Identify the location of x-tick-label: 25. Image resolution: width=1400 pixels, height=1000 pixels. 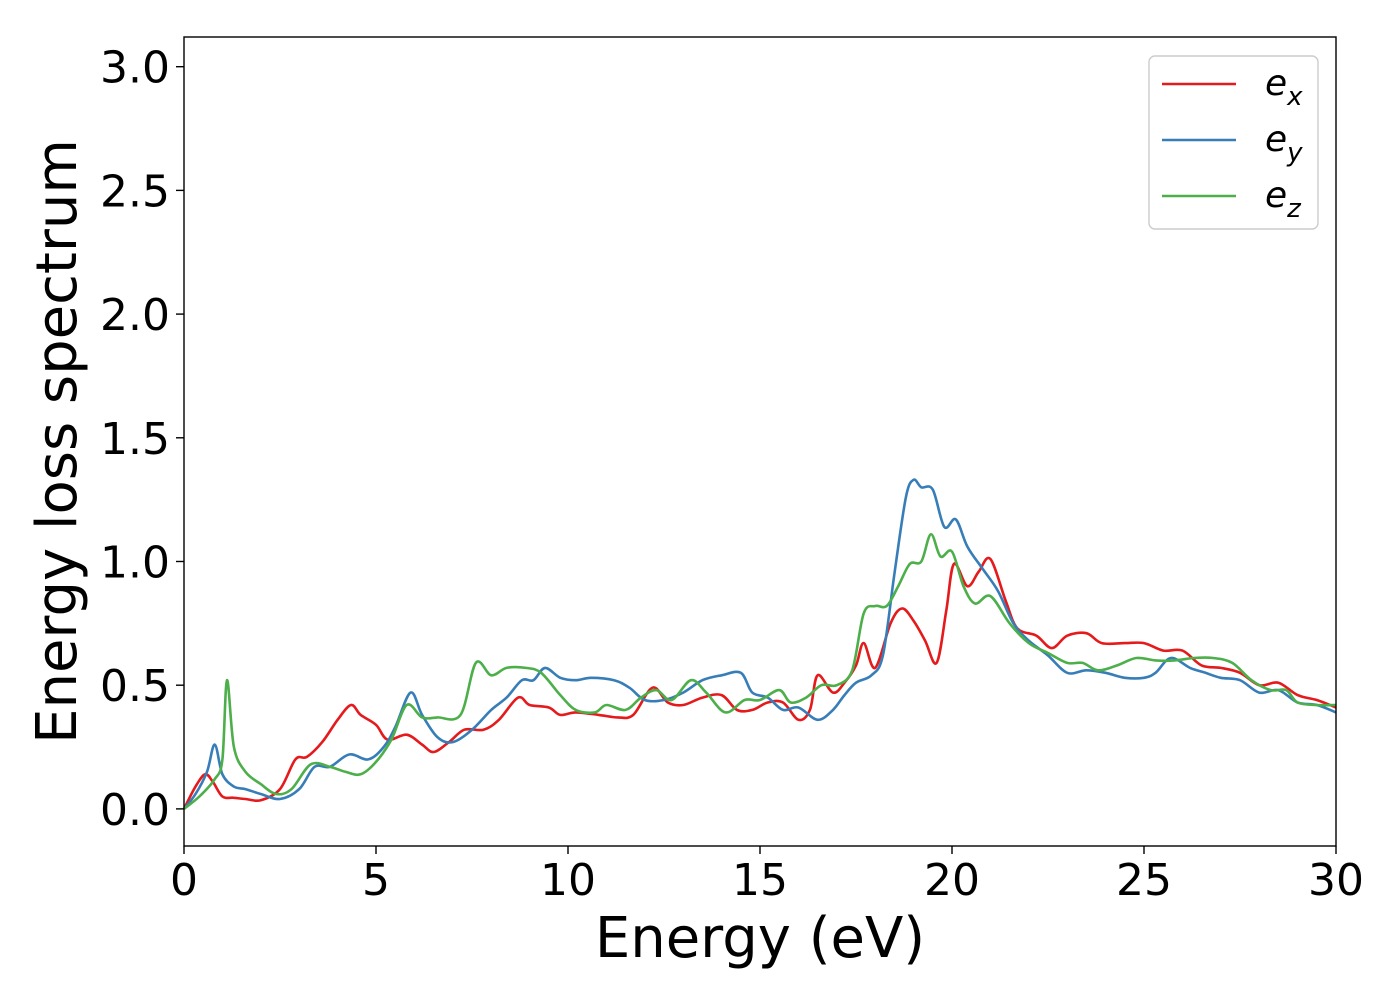
(1144, 880).